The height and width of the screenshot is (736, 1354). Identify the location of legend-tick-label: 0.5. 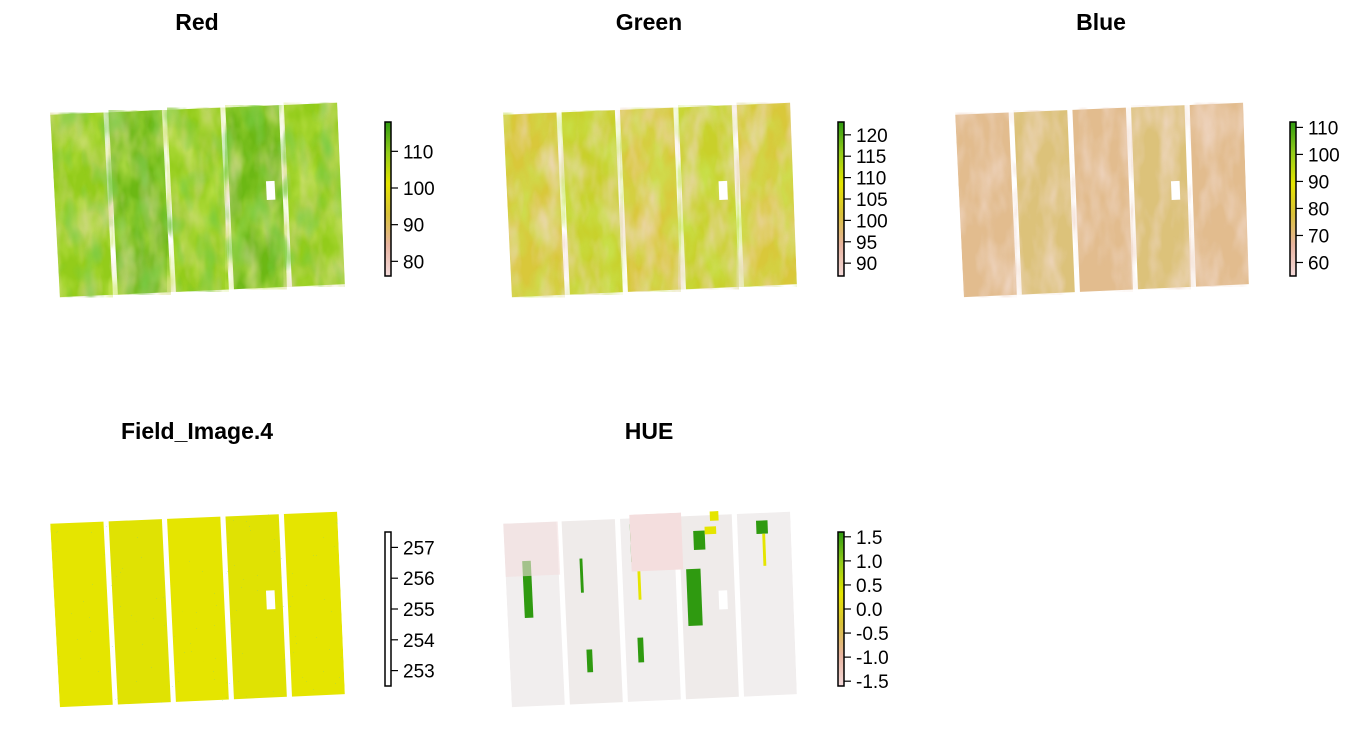
(869, 586).